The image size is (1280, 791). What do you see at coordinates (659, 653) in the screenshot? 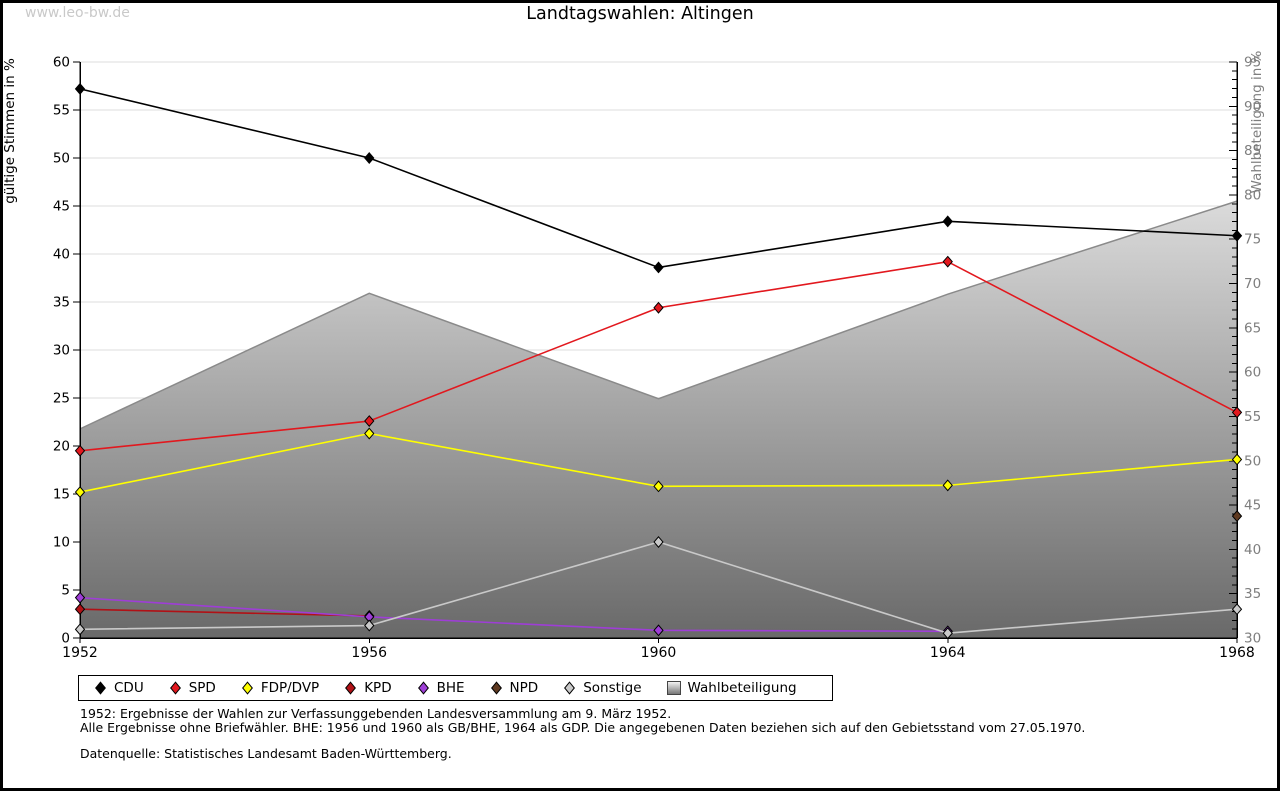
I see `x-tick-label: 1960` at bounding box center [659, 653].